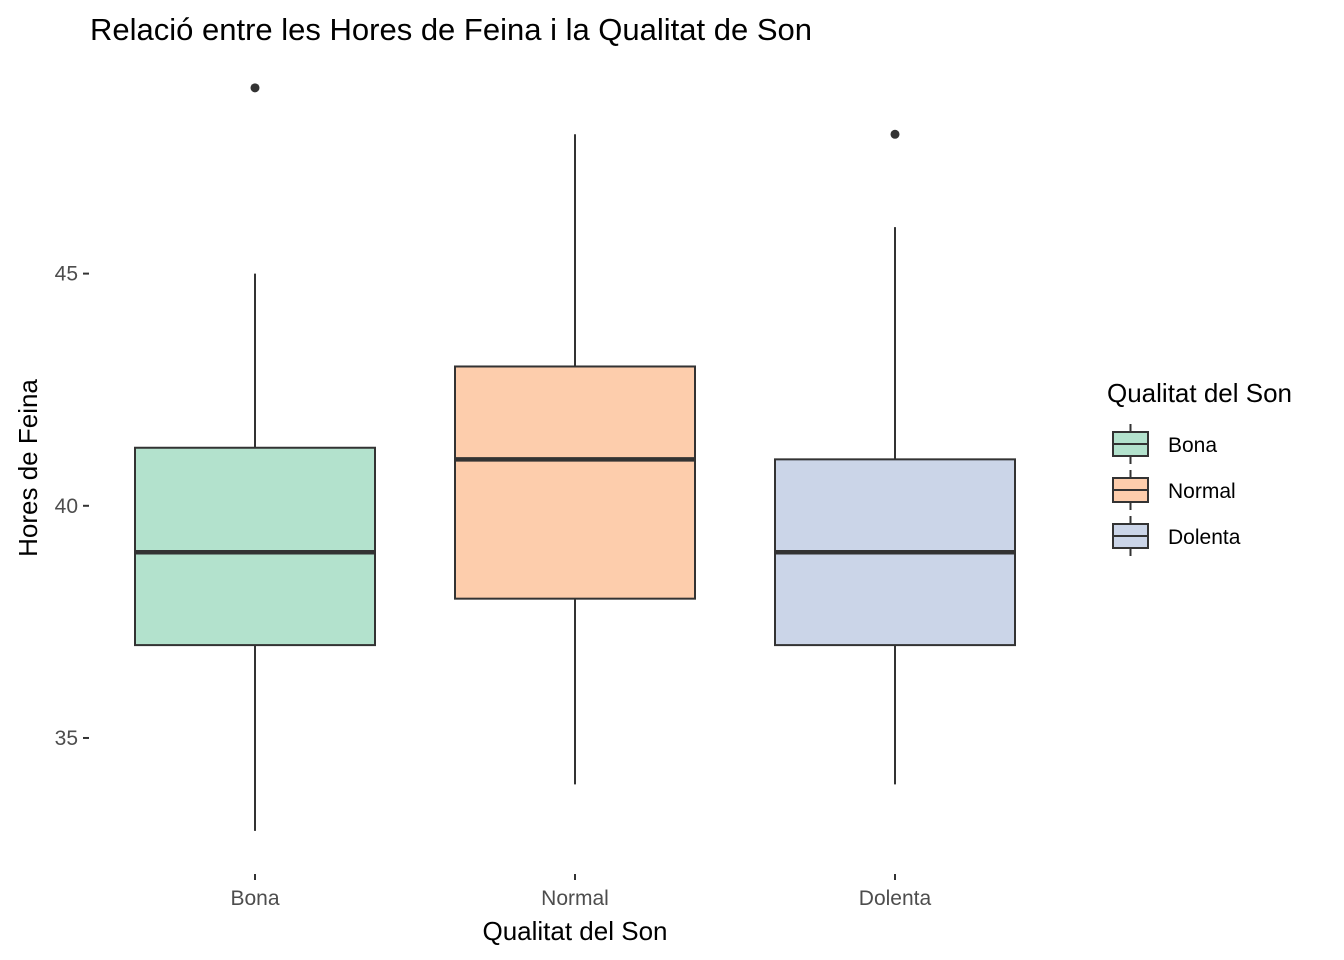  I want to click on legend-label: Normal, so click(1202, 491).